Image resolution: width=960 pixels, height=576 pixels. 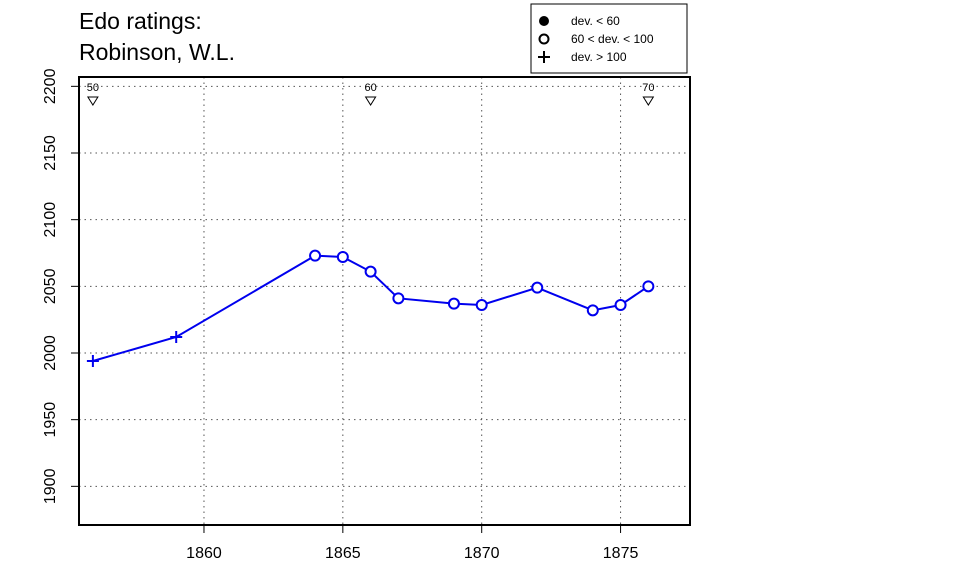 What do you see at coordinates (50, 86) in the screenshot?
I see `y-tick-label: 2200` at bounding box center [50, 86].